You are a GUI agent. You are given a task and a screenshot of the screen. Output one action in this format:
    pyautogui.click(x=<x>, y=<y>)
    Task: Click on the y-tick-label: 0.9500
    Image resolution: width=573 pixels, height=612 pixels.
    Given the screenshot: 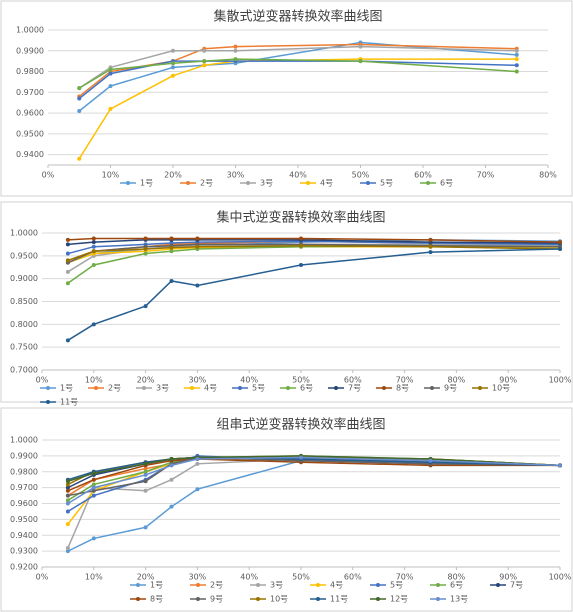 What is the action you would take?
    pyautogui.click(x=30, y=133)
    